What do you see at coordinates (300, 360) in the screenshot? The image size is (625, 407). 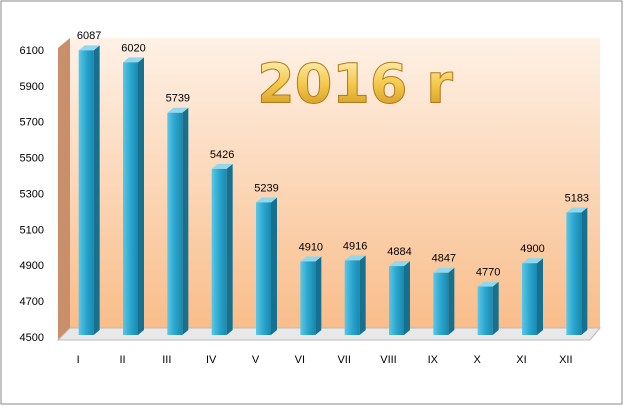 I see `x-tick-label: VI` at bounding box center [300, 360].